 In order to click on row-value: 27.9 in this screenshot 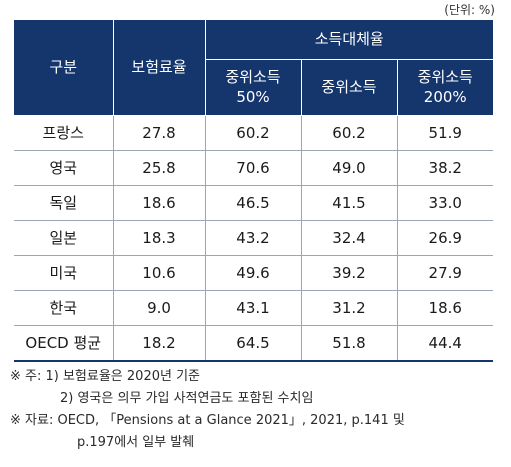, I will do `click(445, 273)`.